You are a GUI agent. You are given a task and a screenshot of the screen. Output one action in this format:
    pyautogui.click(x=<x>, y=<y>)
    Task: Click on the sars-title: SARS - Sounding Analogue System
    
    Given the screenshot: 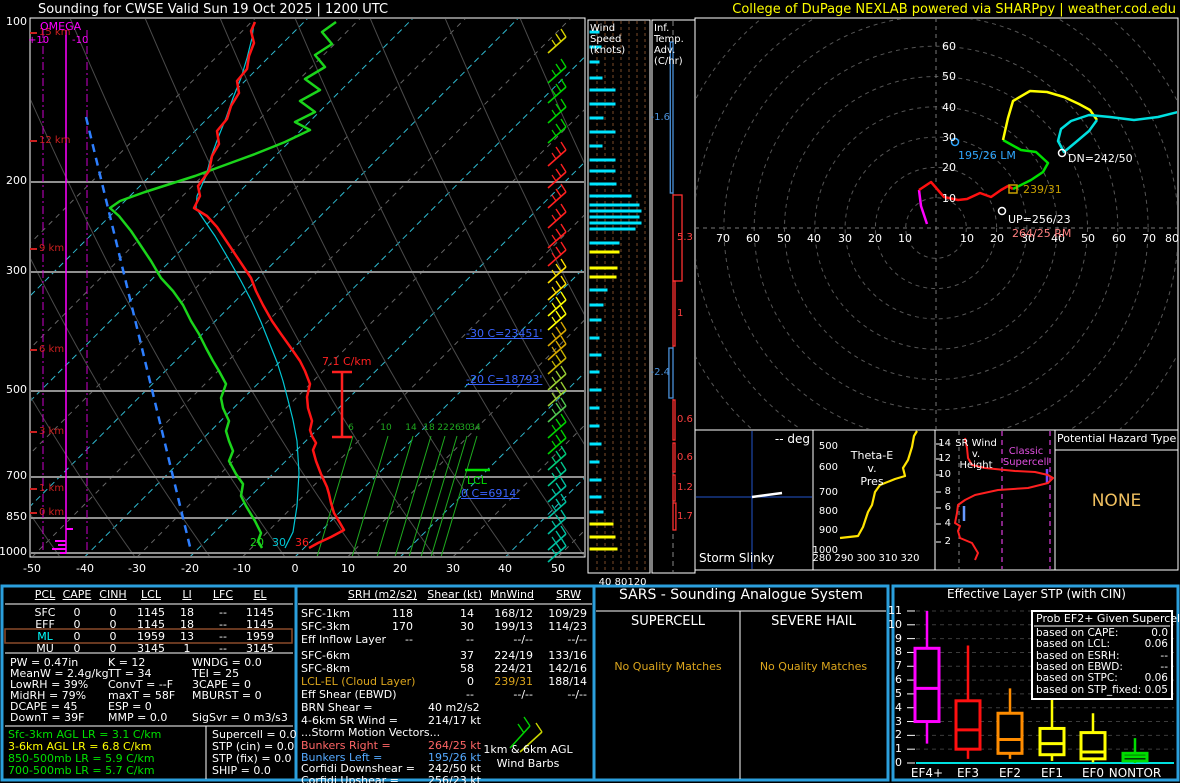 What is the action you would take?
    pyautogui.click(x=741, y=595)
    